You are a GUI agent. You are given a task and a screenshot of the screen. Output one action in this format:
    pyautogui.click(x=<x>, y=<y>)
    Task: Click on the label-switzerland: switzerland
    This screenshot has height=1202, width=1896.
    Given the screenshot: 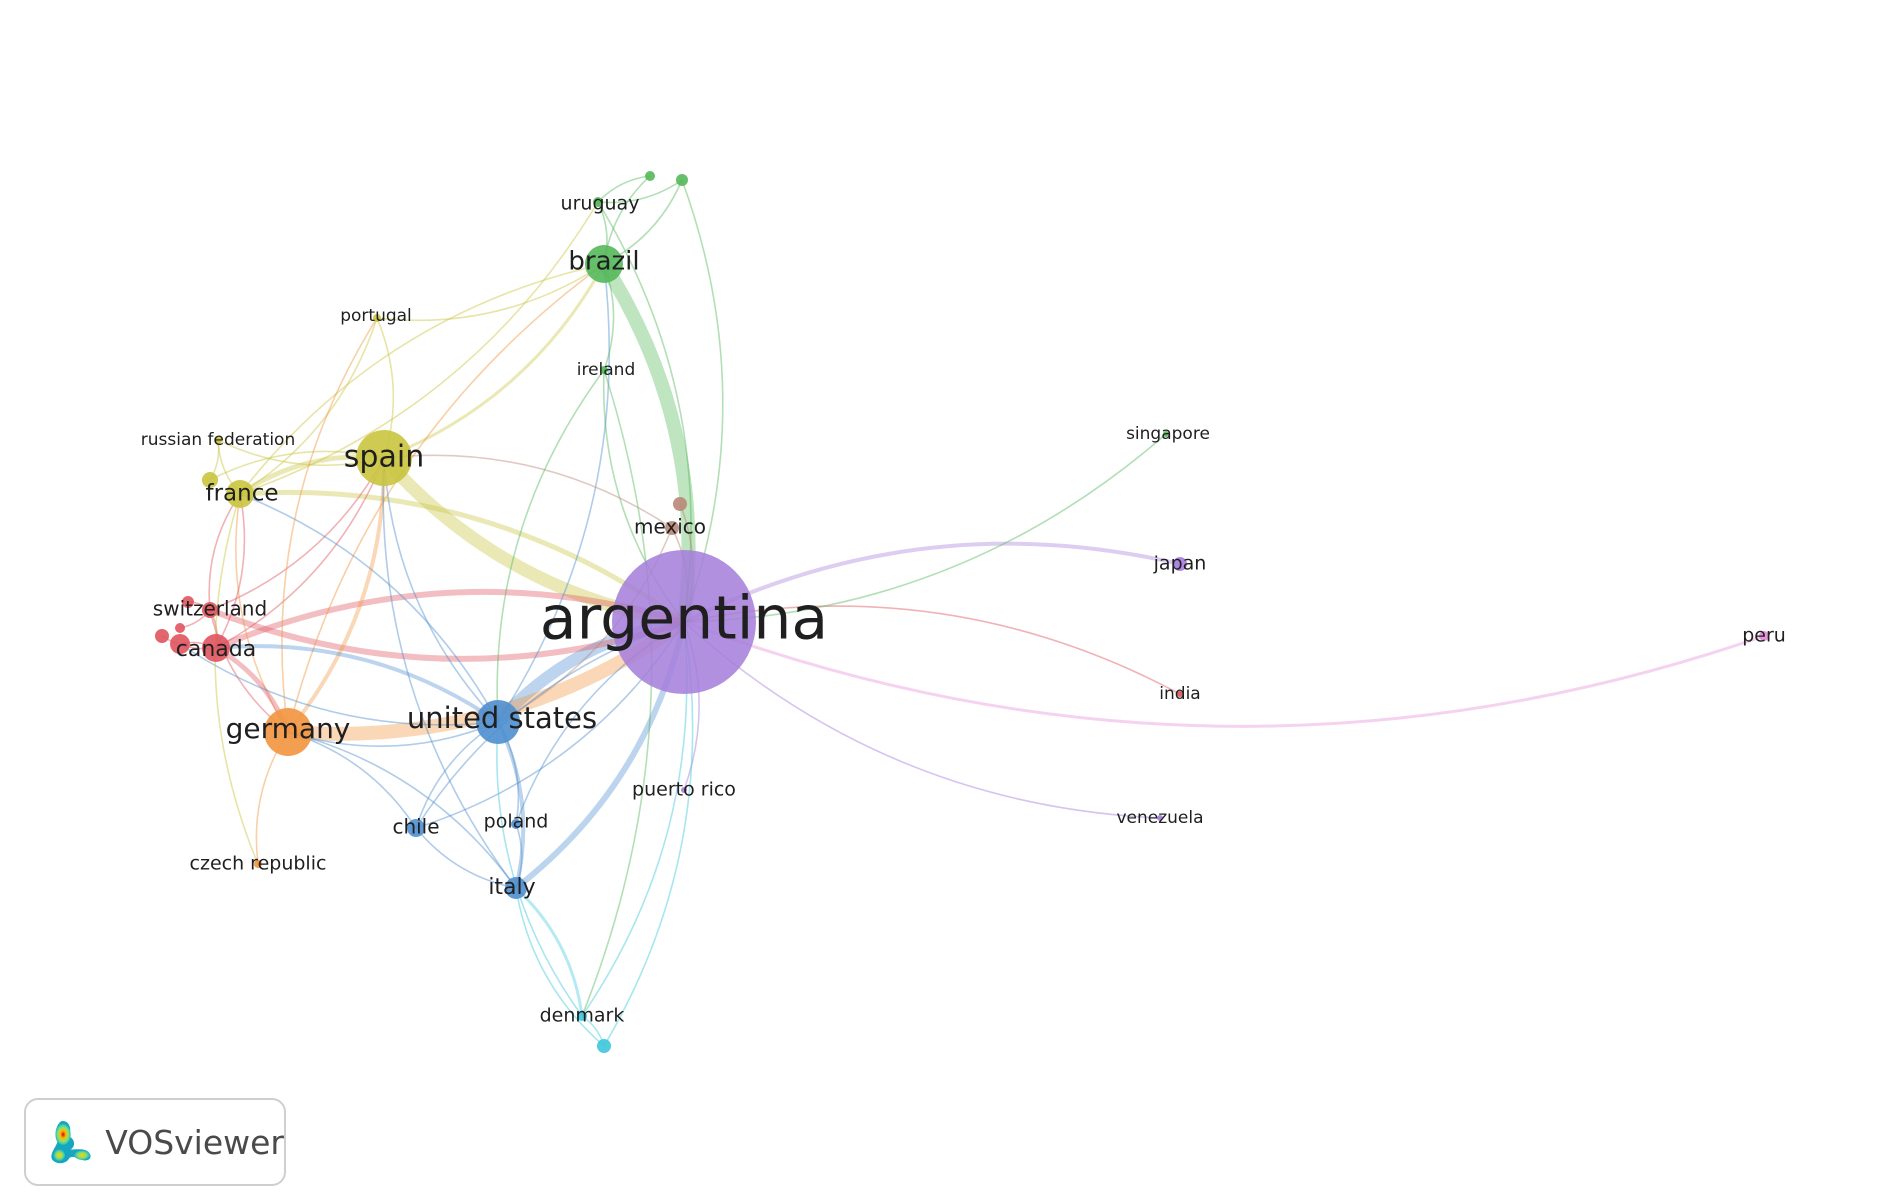 What is the action you would take?
    pyautogui.click(x=210, y=609)
    